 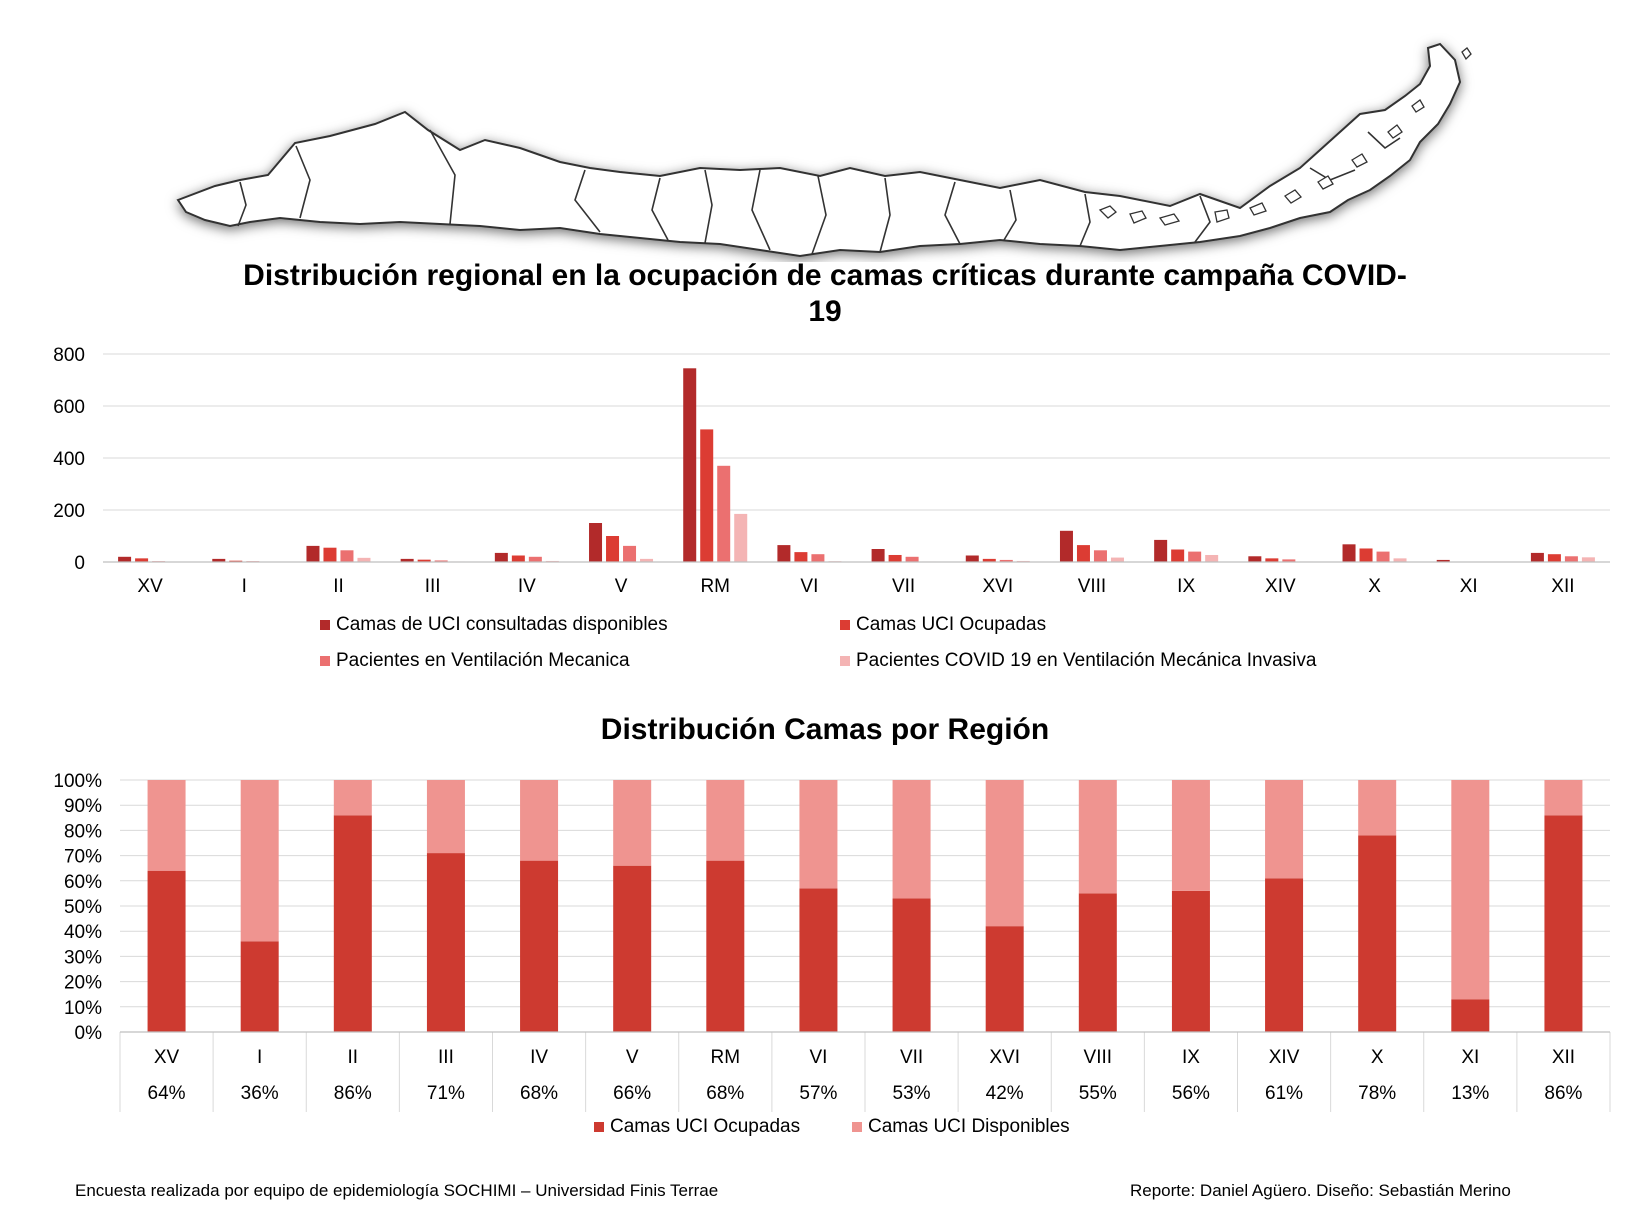 I want to click on chart-1-x-tick-label: XVI, so click(x=997, y=586).